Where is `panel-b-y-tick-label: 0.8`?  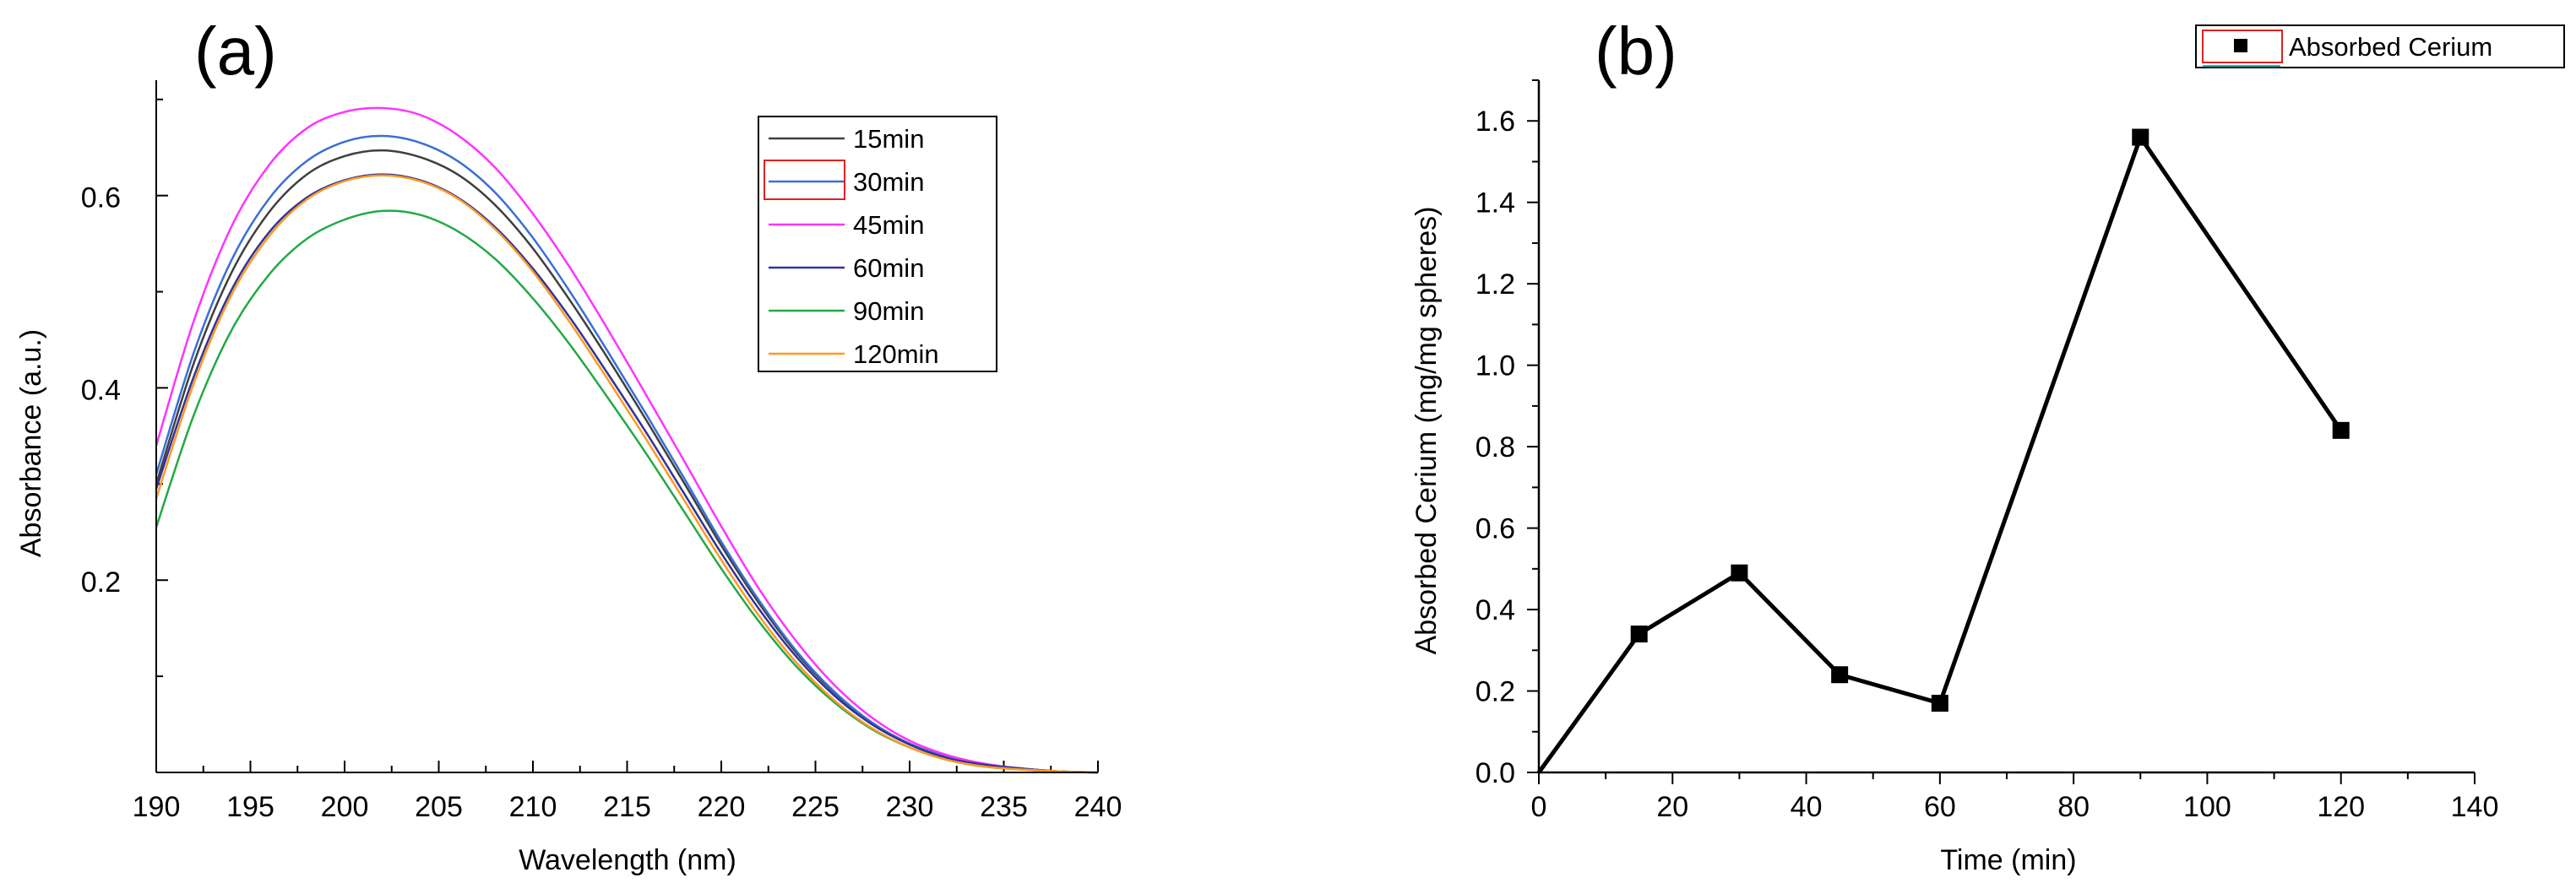 panel-b-y-tick-label: 0.8 is located at coordinates (1495, 447).